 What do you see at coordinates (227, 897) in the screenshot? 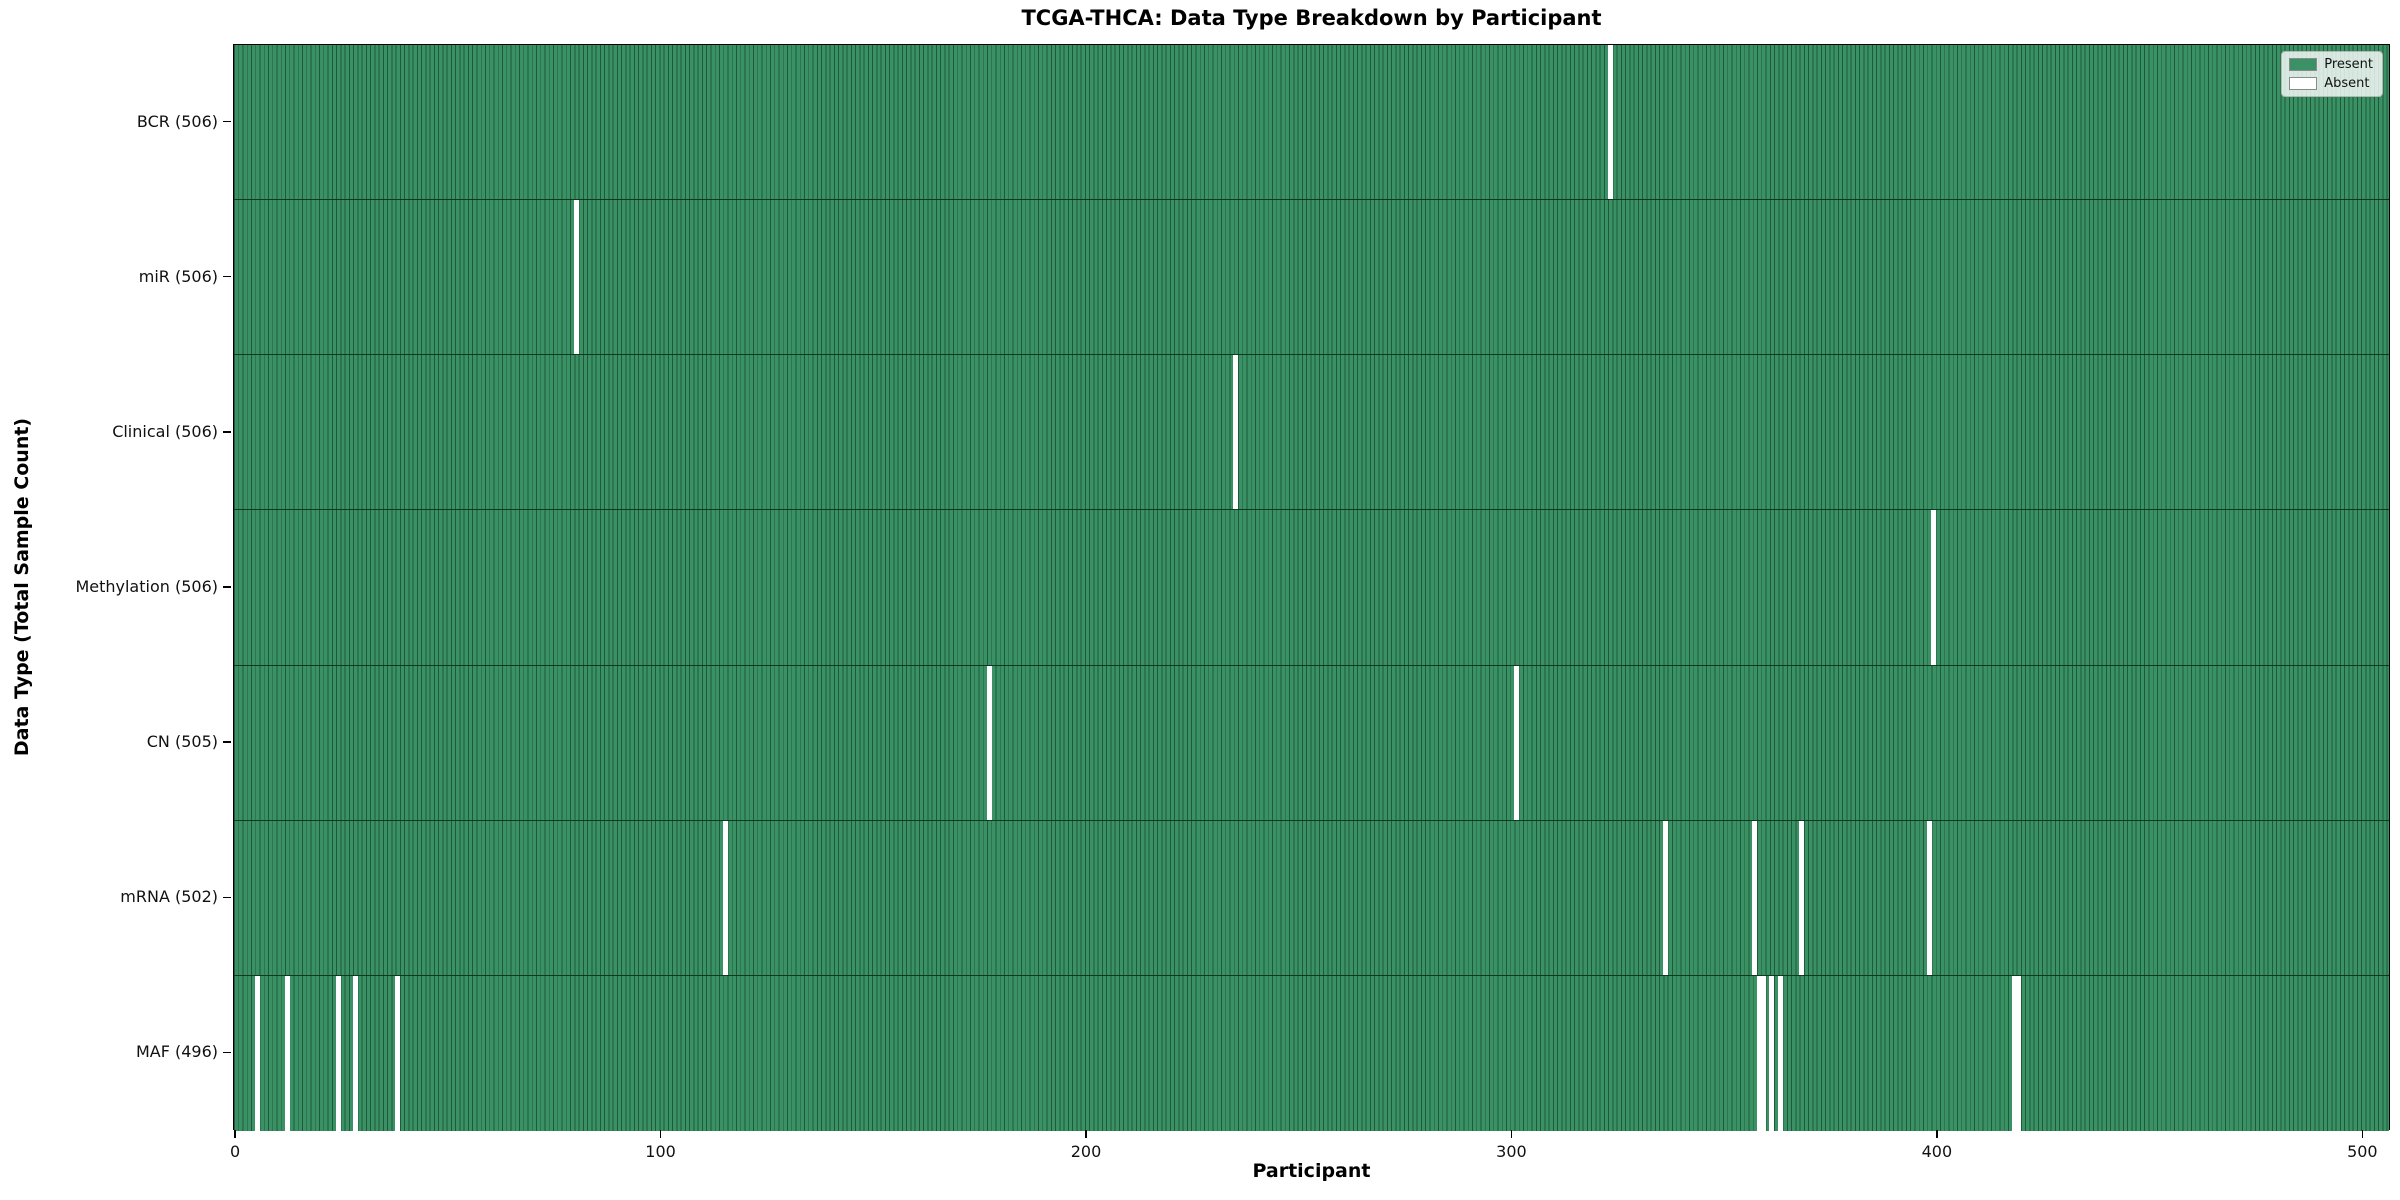
I see `y-tick-mRNA` at bounding box center [227, 897].